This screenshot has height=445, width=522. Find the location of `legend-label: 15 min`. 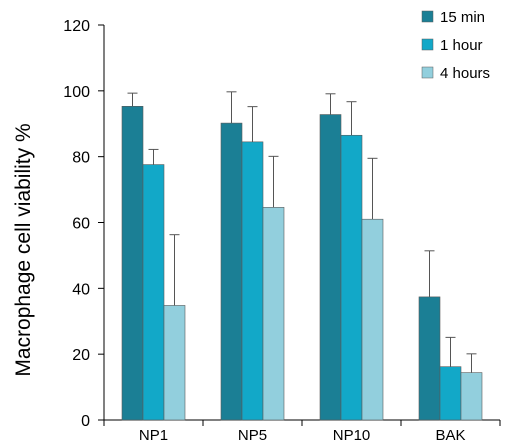

legend-label: 15 min is located at coordinates (462, 17).